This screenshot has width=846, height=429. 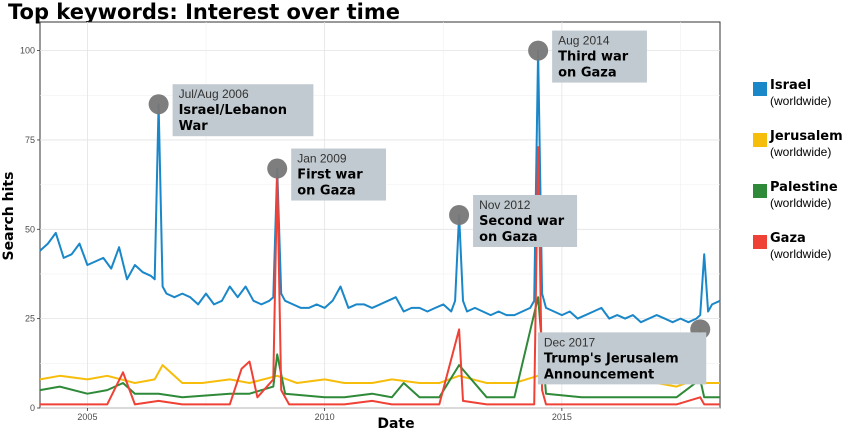 I want to click on x-axis-ticks: 2005 2010 2015, so click(x=324, y=415).